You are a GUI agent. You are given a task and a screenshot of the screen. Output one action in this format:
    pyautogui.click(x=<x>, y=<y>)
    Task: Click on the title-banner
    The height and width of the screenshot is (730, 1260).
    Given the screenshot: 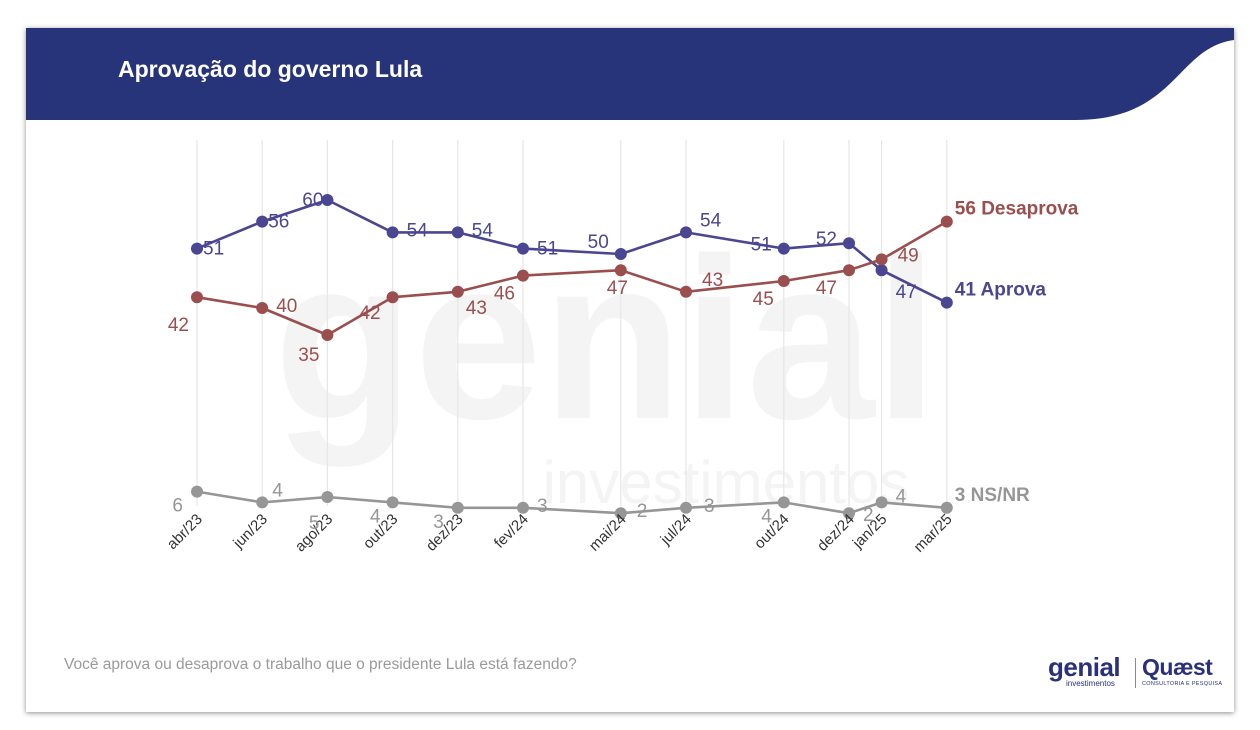 What is the action you would take?
    pyautogui.click(x=630, y=74)
    